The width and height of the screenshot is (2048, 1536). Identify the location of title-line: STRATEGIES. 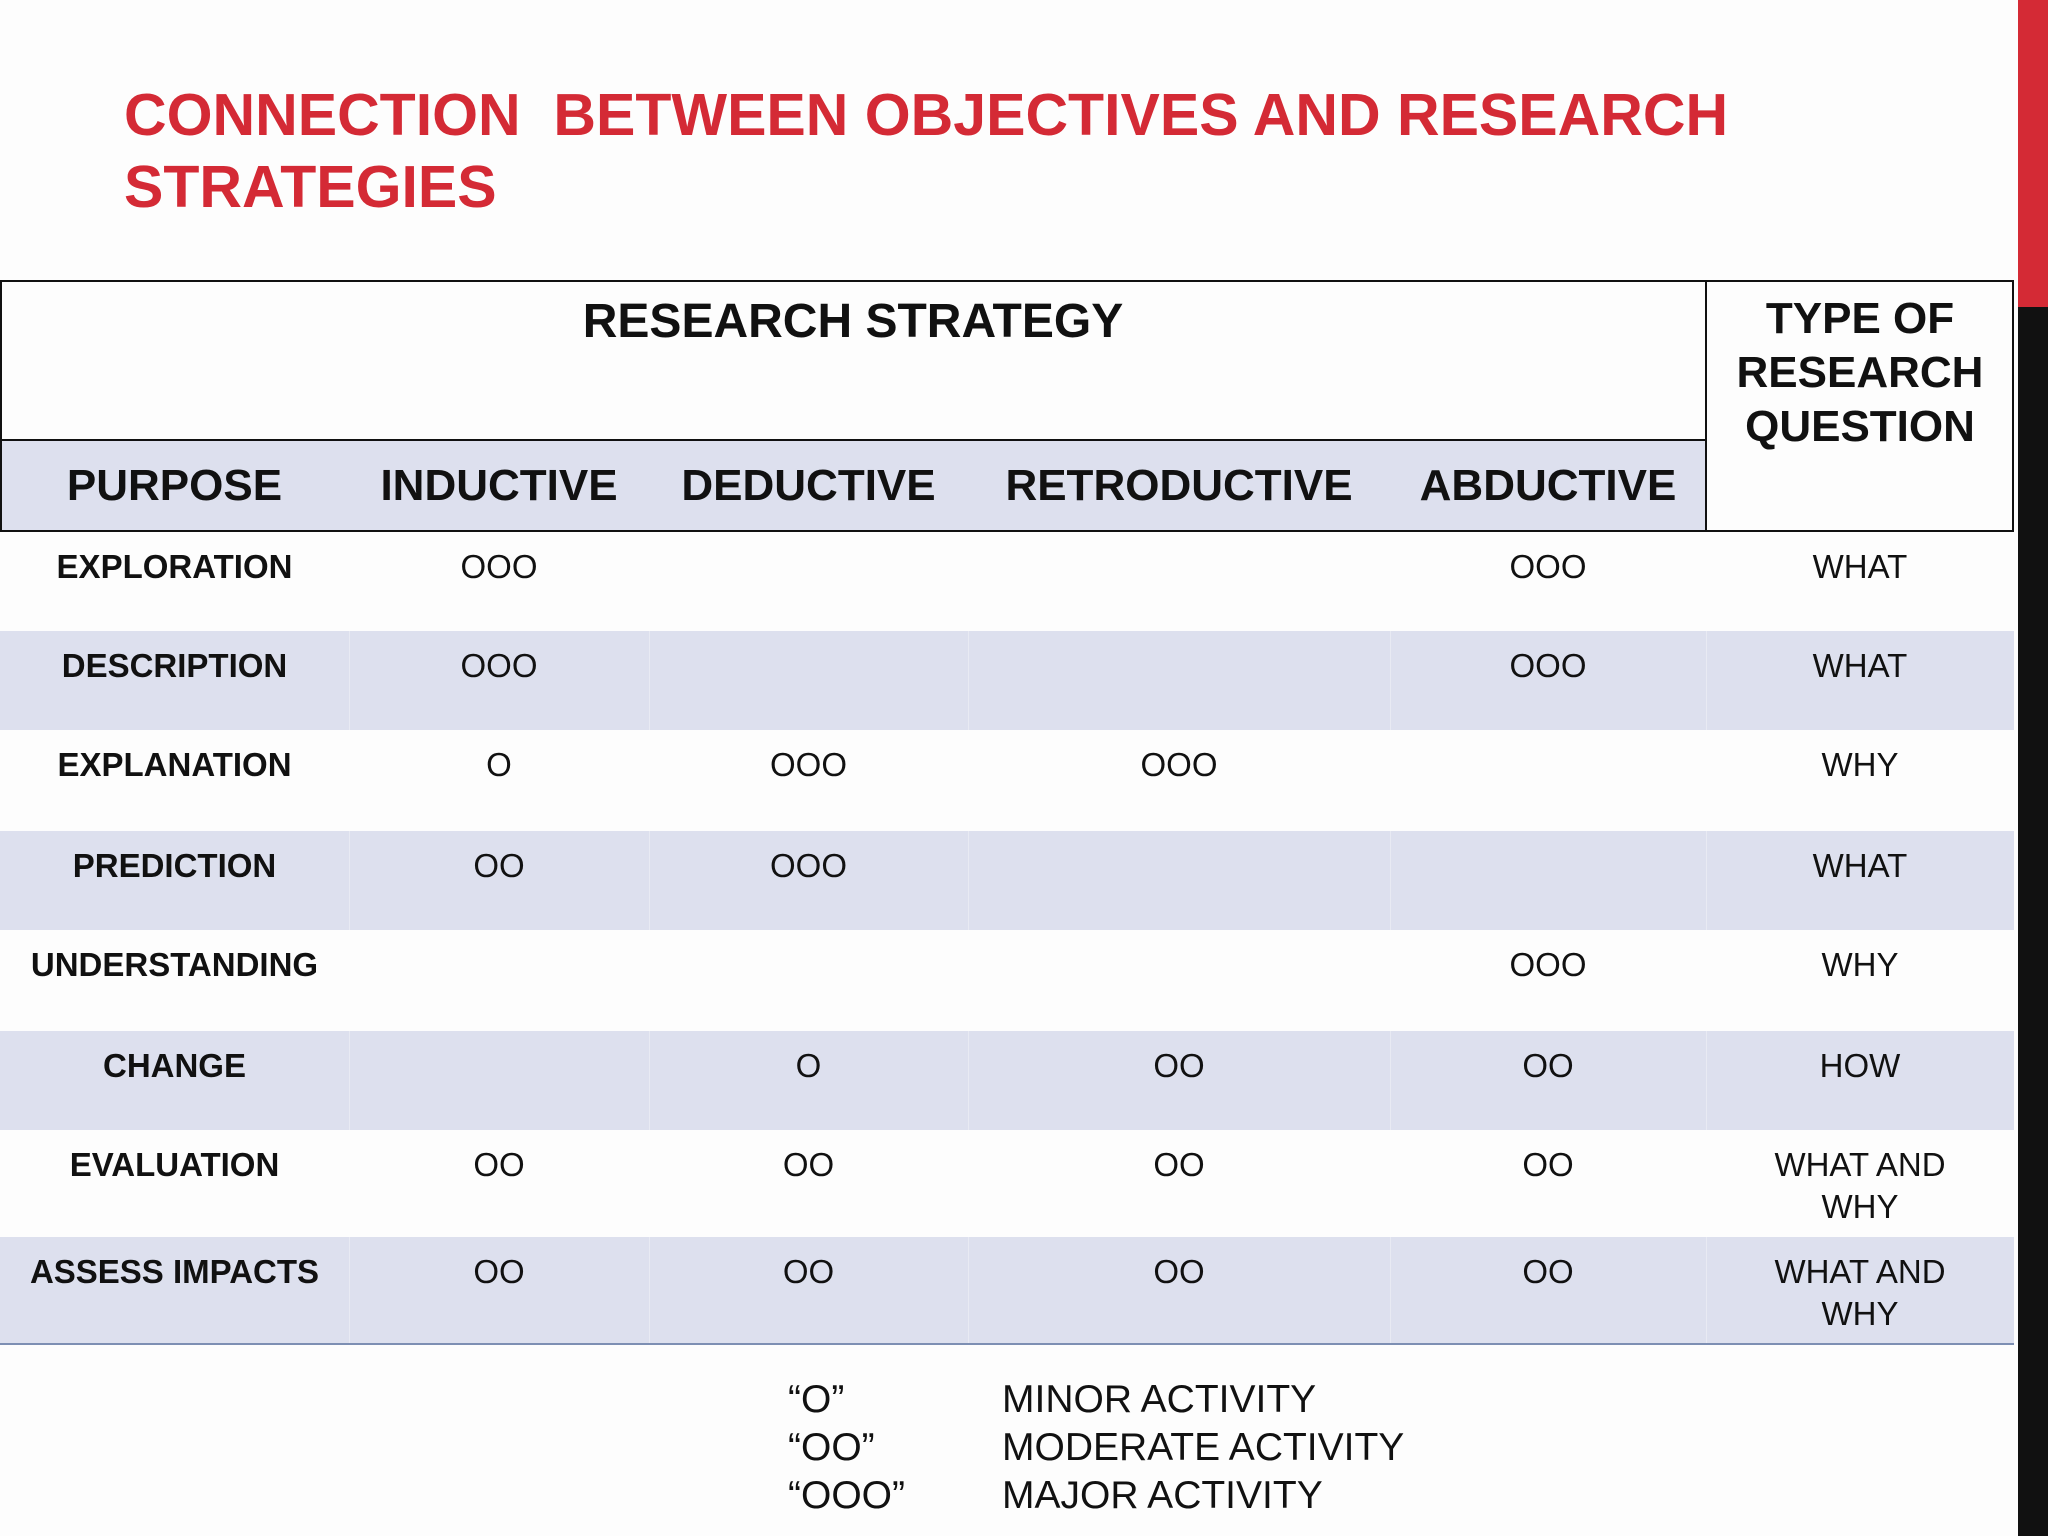
(310, 187).